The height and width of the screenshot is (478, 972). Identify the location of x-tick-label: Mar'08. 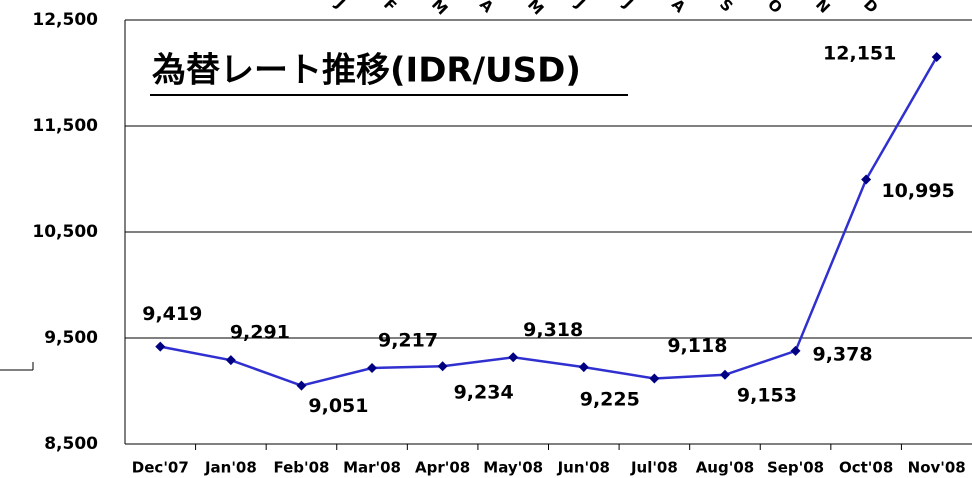
(372, 468).